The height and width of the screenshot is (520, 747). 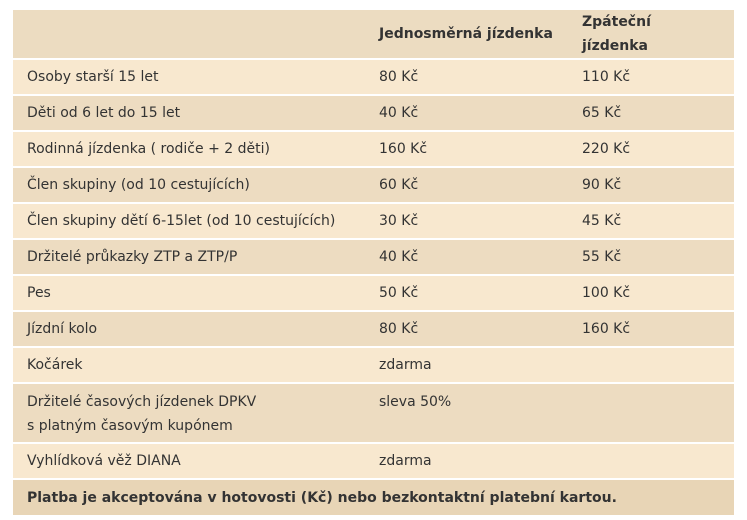 What do you see at coordinates (138, 185) in the screenshot?
I see `label-line: Člen skupiny (od 10 cestujících)` at bounding box center [138, 185].